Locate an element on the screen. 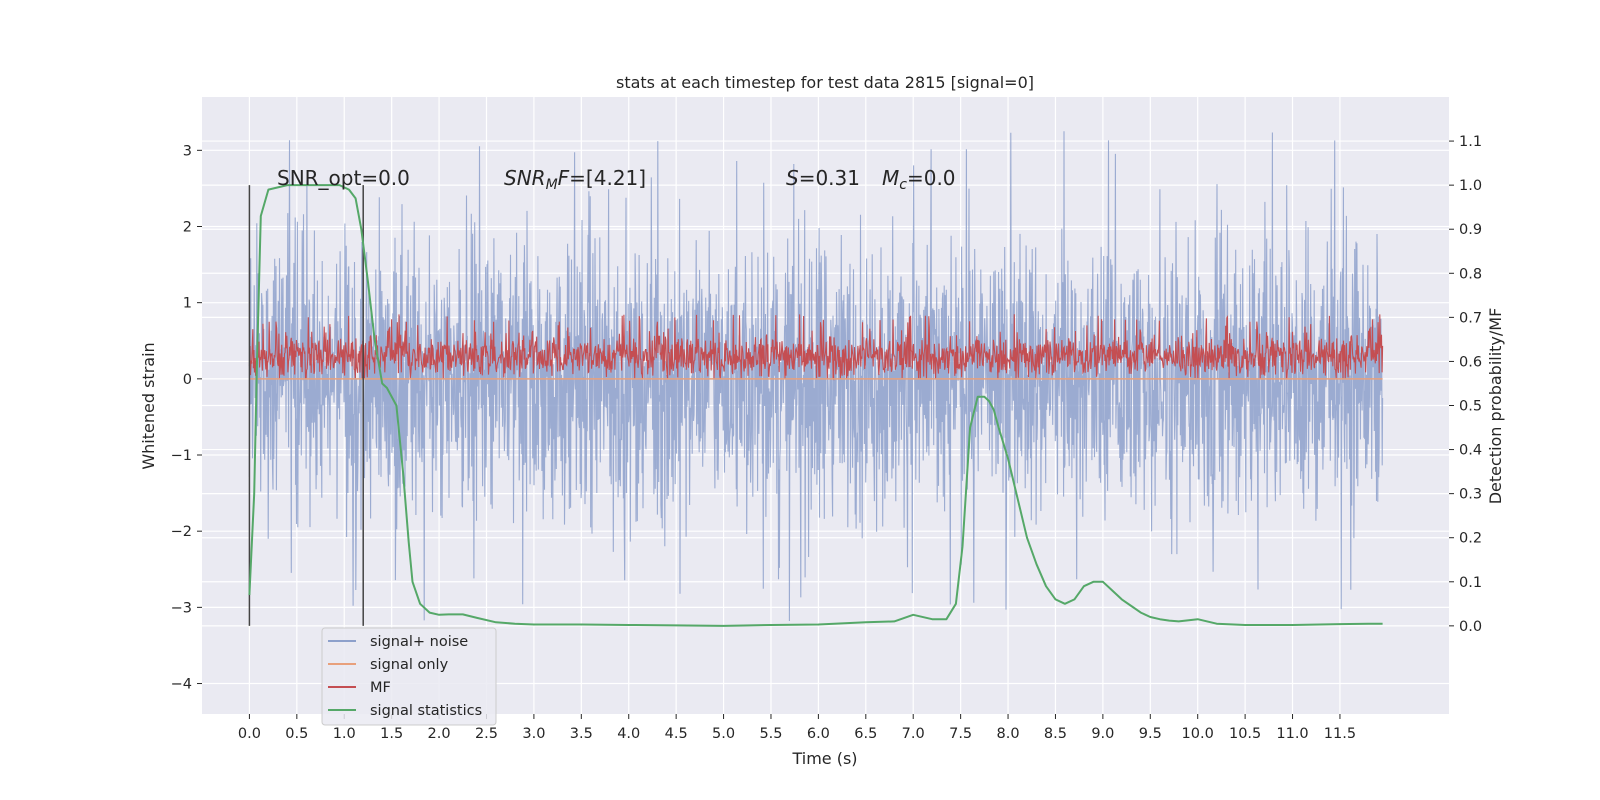 Image resolution: width=1600 pixels, height=800 pixels. y-tick-label: −1 is located at coordinates (181, 456).